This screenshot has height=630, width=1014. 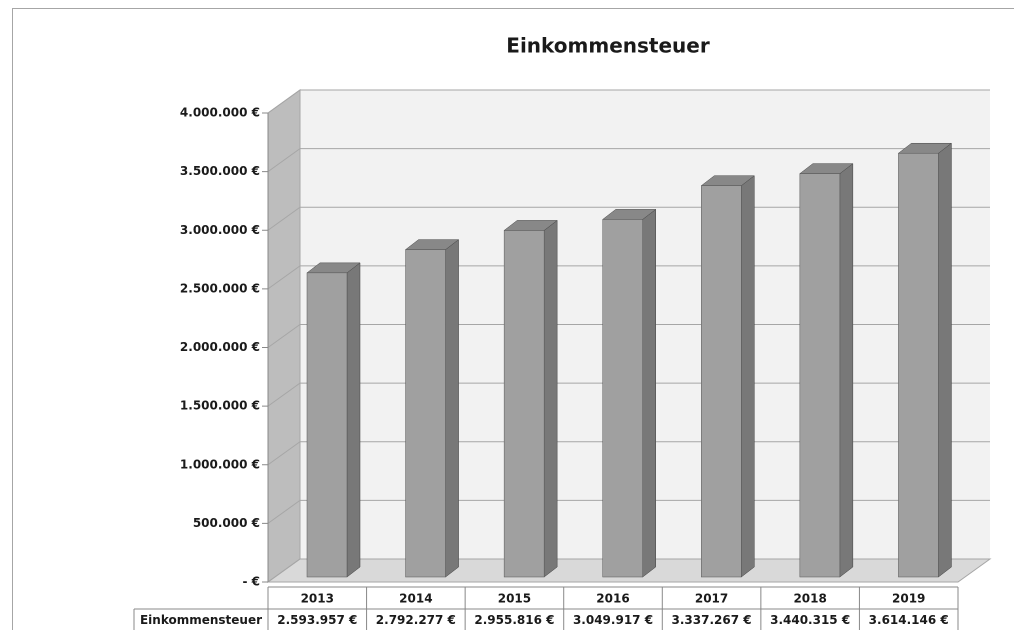 What do you see at coordinates (514, 599) in the screenshot?
I see `x-tick-label: 2015` at bounding box center [514, 599].